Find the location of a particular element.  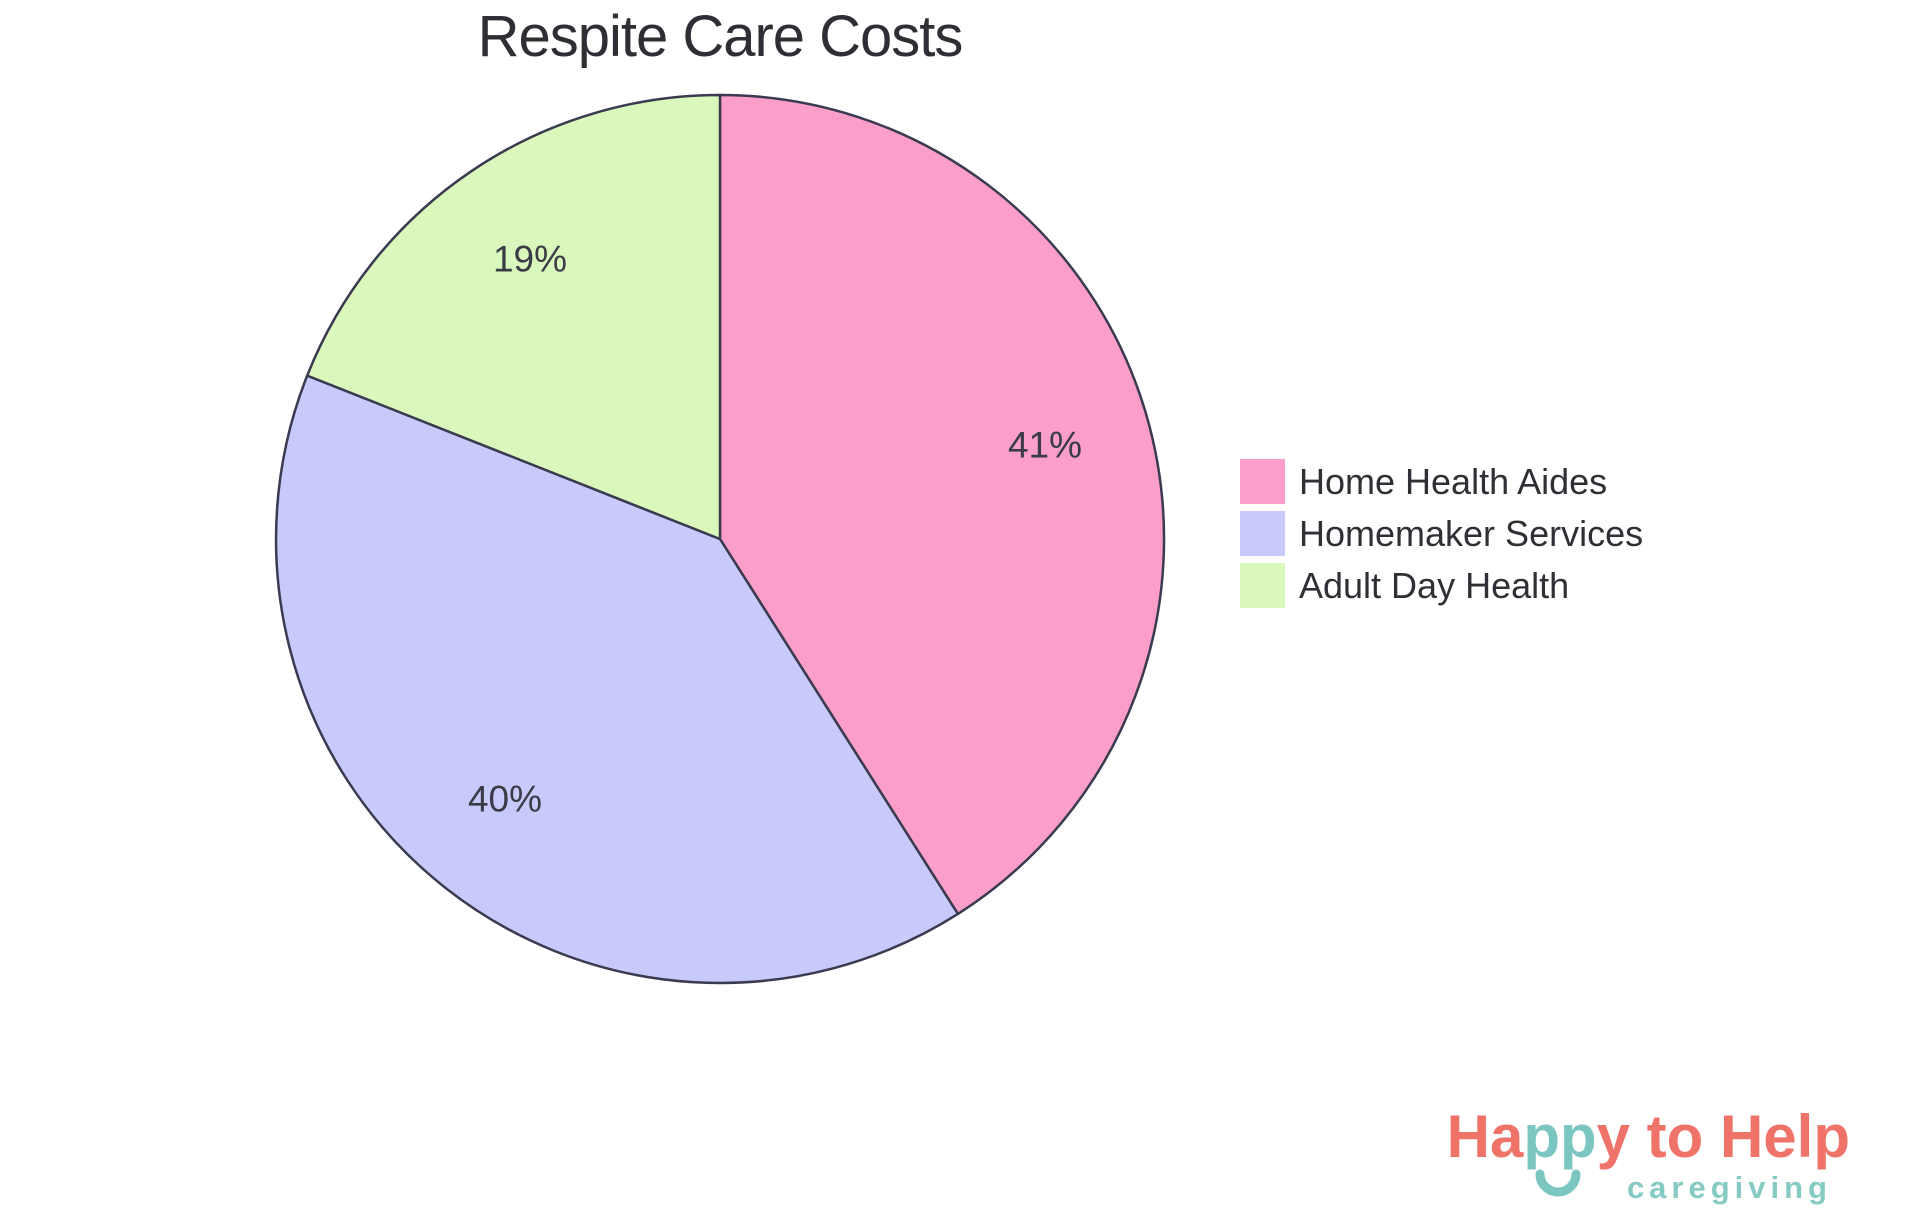

smile-icon is located at coordinates (1558, 1183).